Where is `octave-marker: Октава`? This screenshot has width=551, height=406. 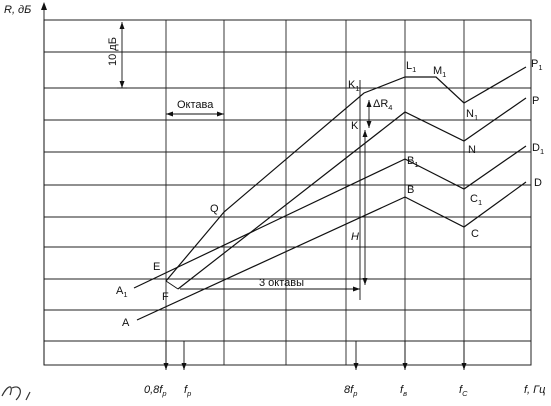 octave-marker: Октава is located at coordinates (195, 108).